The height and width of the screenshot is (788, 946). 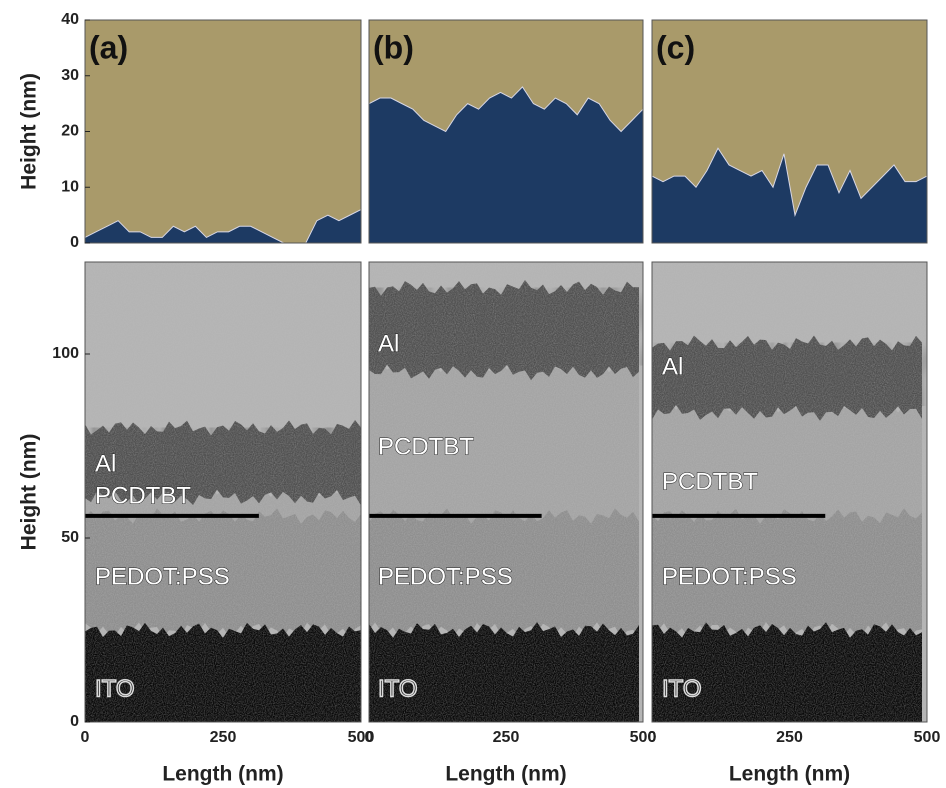 I want to click on panel-label: (b), so click(x=393, y=47).